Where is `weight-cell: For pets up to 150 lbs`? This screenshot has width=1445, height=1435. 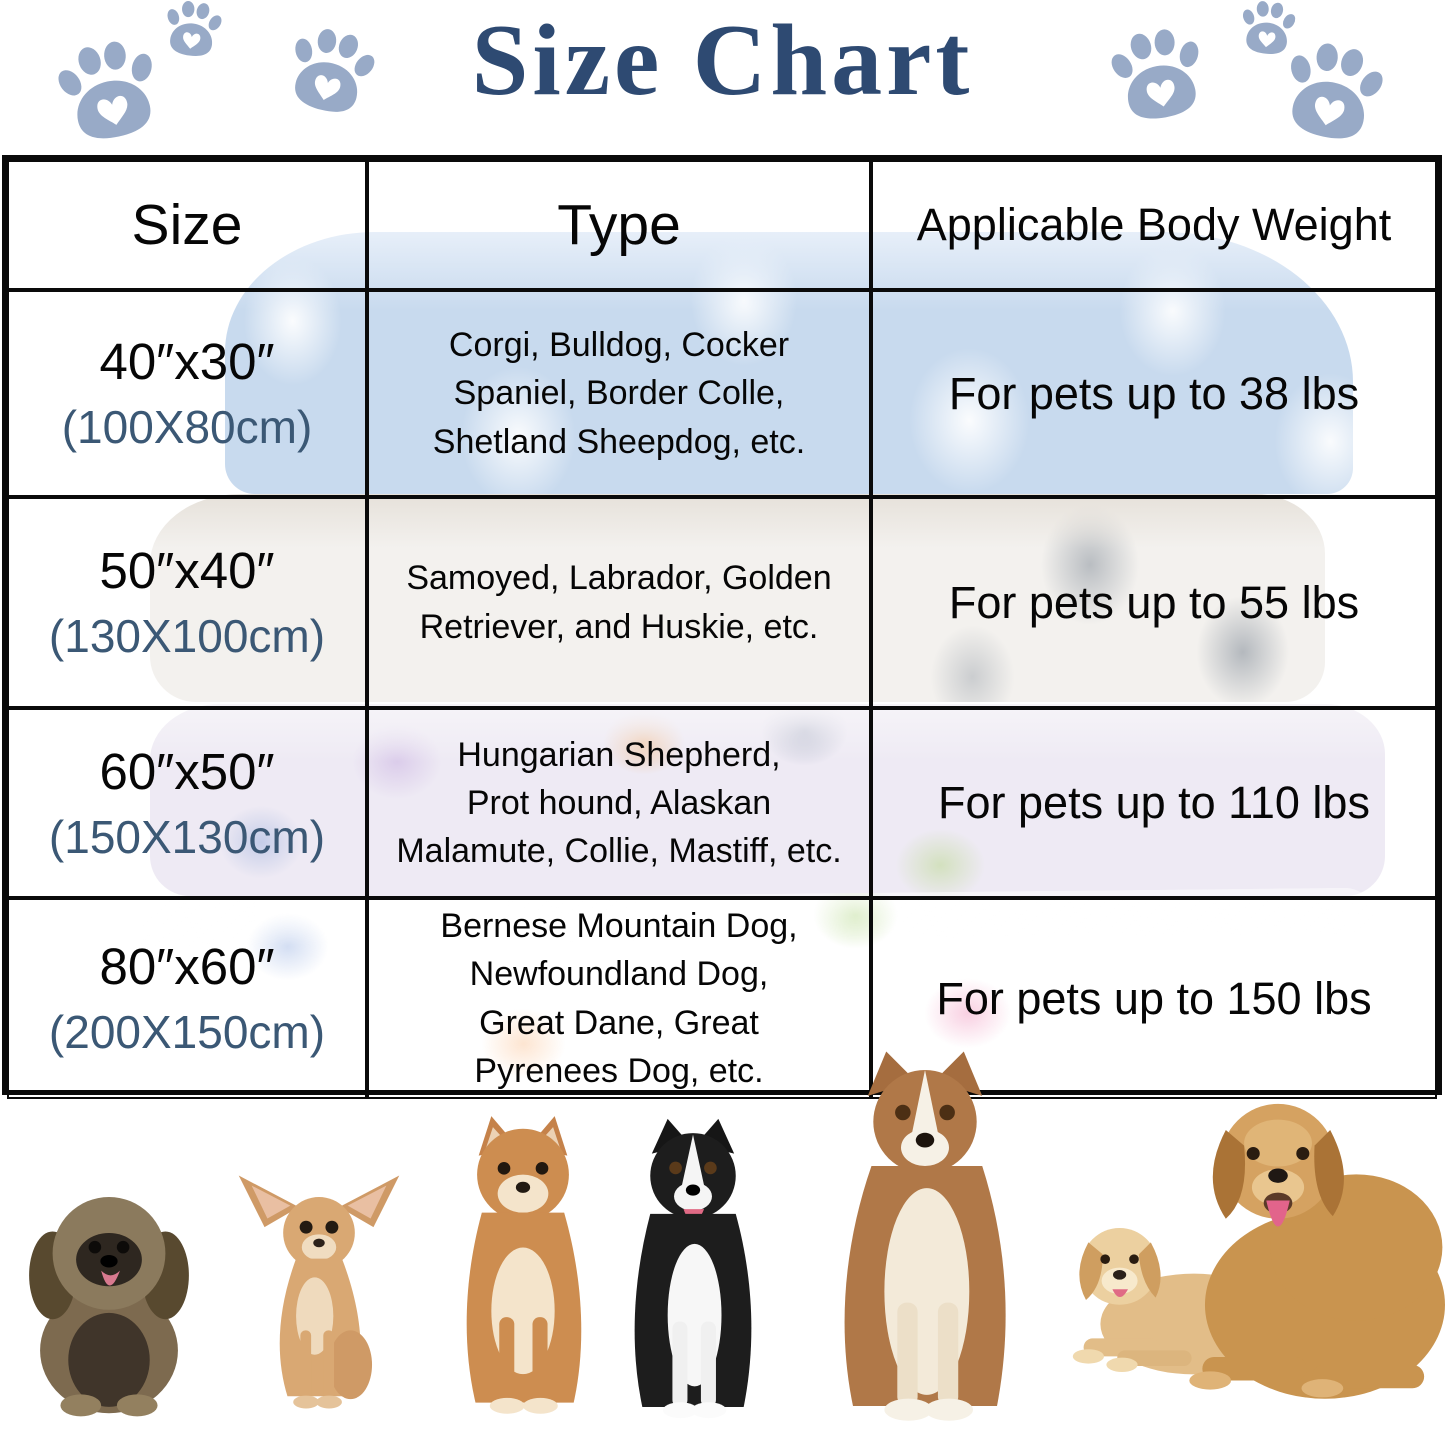 weight-cell: For pets up to 150 lbs is located at coordinates (1154, 999).